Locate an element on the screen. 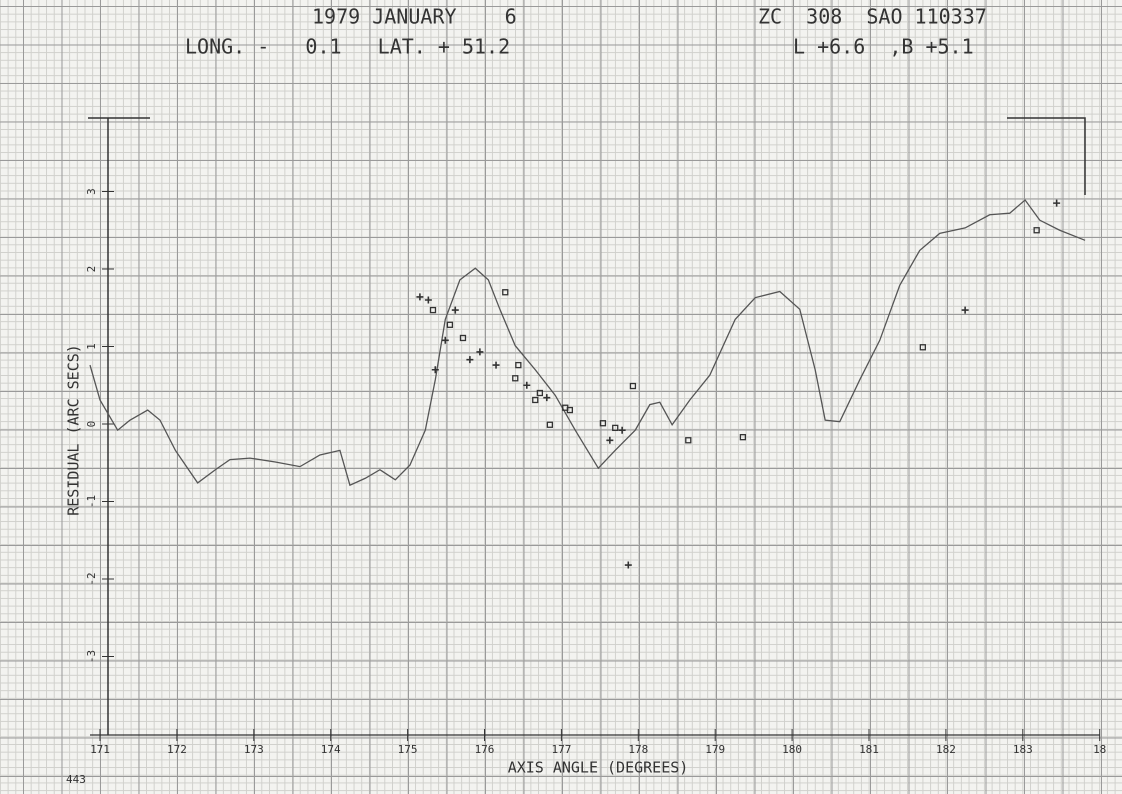 This screenshot has height=794, width=1122. x-tick-label: 180 is located at coordinates (792, 749).